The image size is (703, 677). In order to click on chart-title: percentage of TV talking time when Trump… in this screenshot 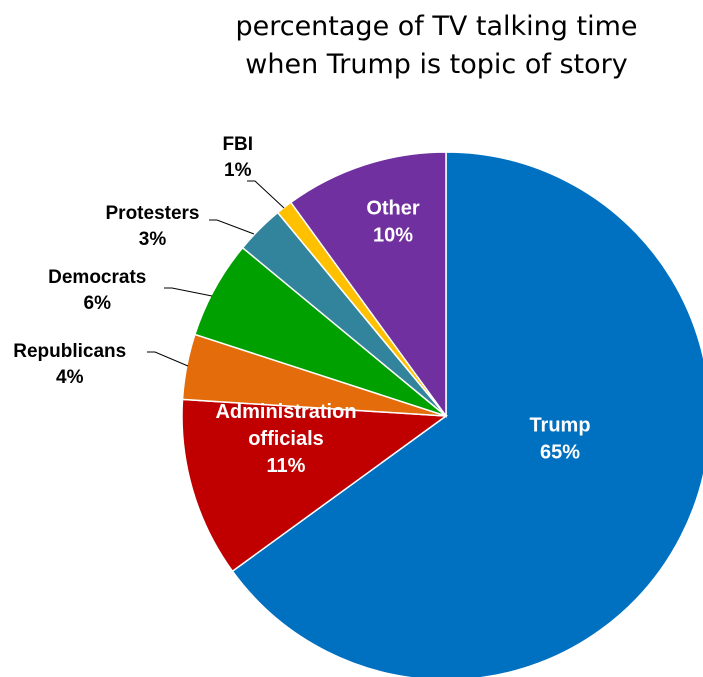, I will do `click(351, 46)`.